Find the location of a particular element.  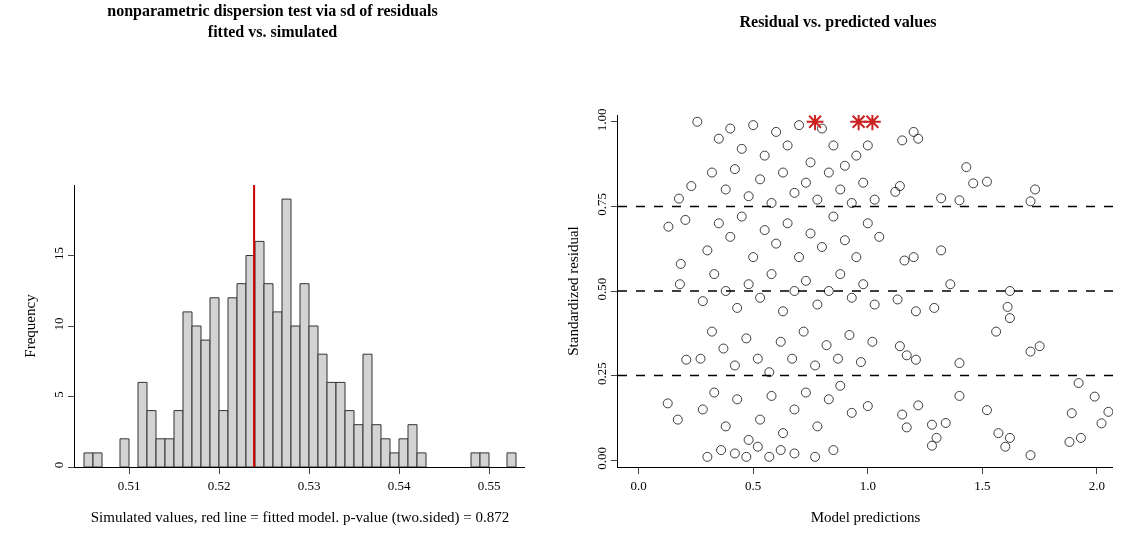

y-tick-label: 10 is located at coordinates (58, 324).